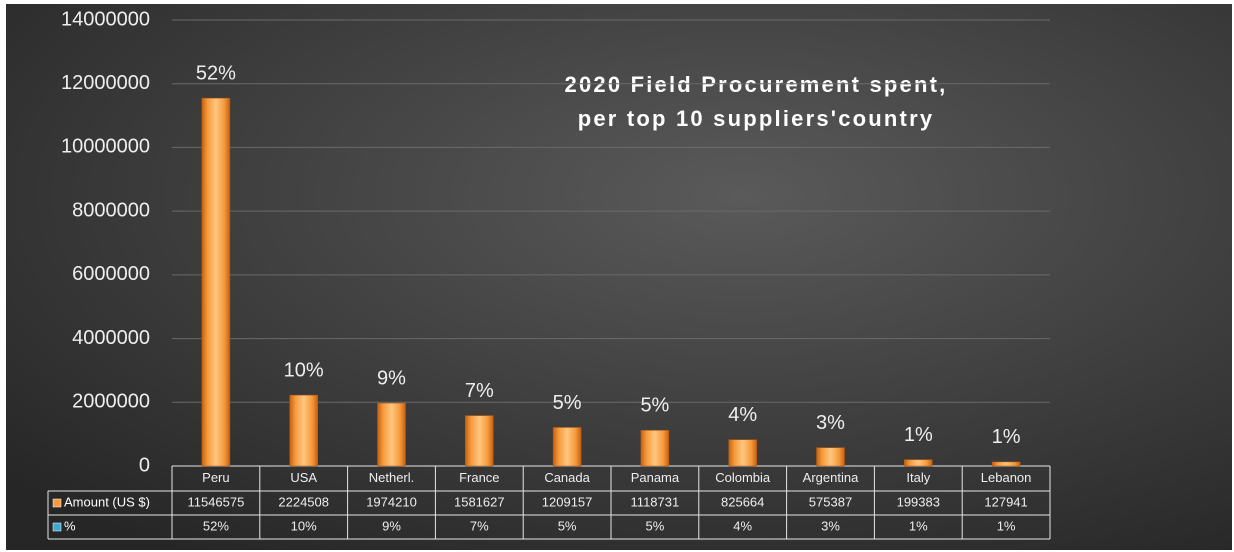 The image size is (1234, 552). What do you see at coordinates (111, 210) in the screenshot?
I see `y-tick-label: 8000000` at bounding box center [111, 210].